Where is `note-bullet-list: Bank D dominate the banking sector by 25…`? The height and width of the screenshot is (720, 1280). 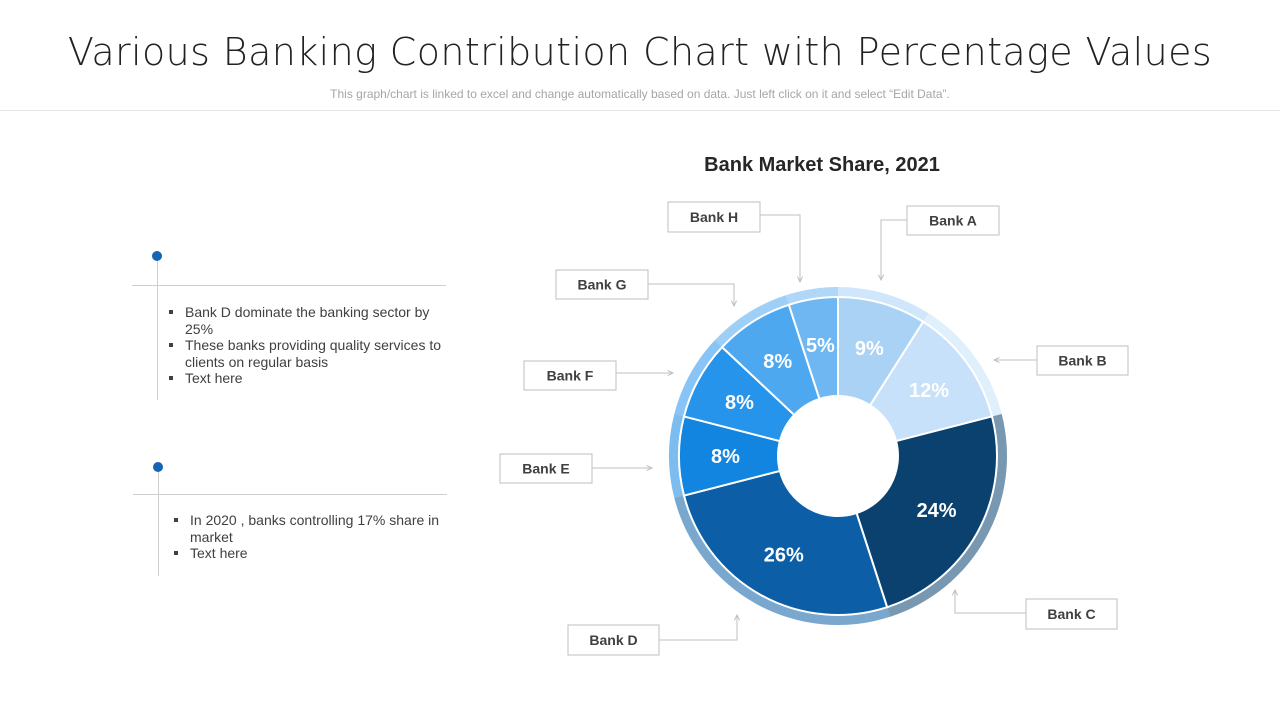
note-bullet-list: Bank D dominate the banking sector by 25… is located at coordinates (309, 345).